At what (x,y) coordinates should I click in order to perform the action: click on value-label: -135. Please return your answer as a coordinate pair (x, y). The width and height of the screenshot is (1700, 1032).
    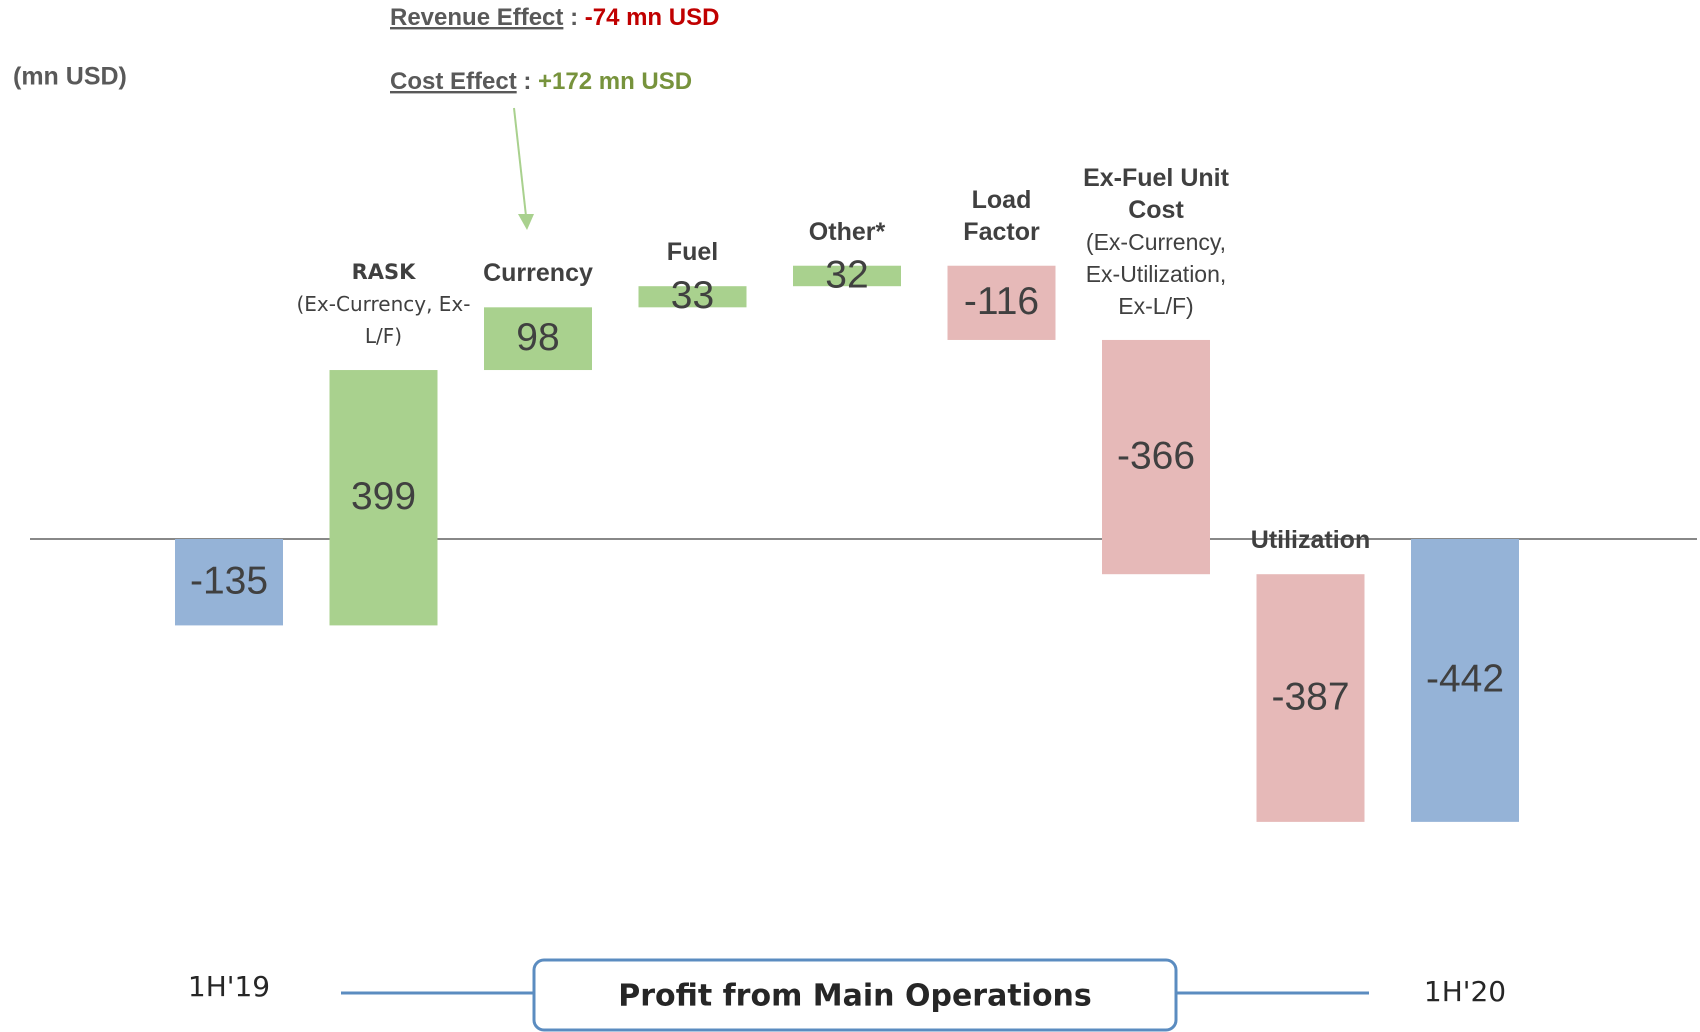
    Looking at the image, I should click on (229, 580).